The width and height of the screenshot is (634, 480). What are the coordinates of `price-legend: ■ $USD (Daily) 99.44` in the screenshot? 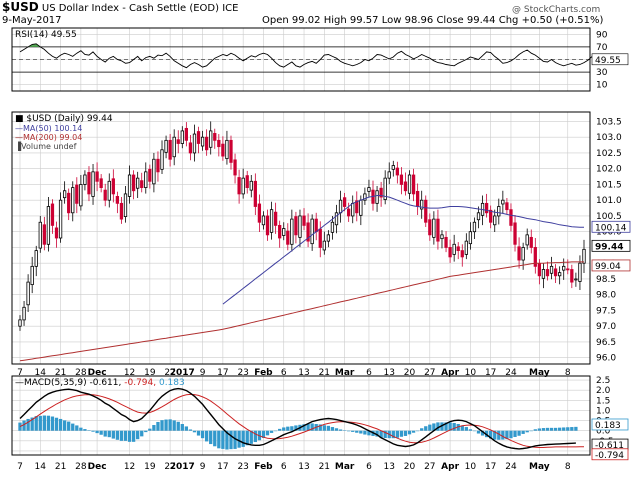 It's located at (64, 119).